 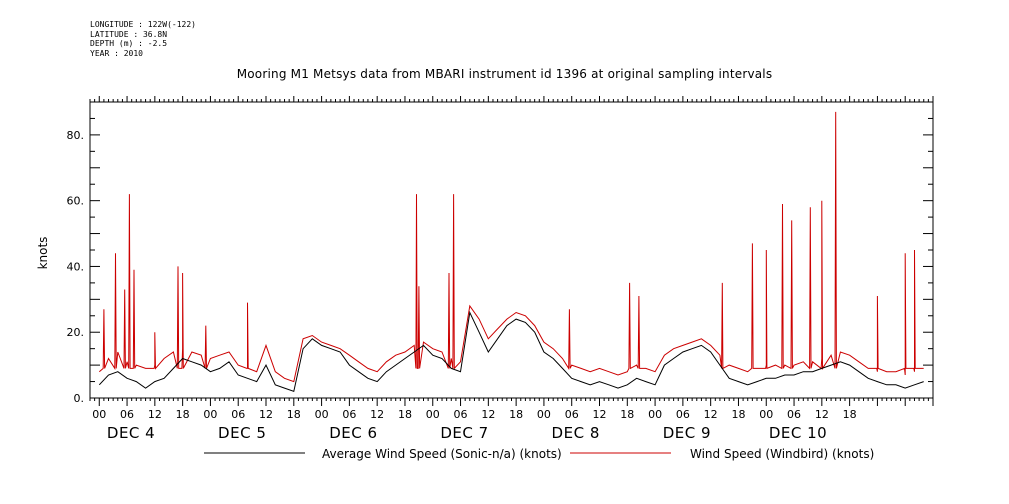 I want to click on y-axis-label: knots, so click(x=43, y=253).